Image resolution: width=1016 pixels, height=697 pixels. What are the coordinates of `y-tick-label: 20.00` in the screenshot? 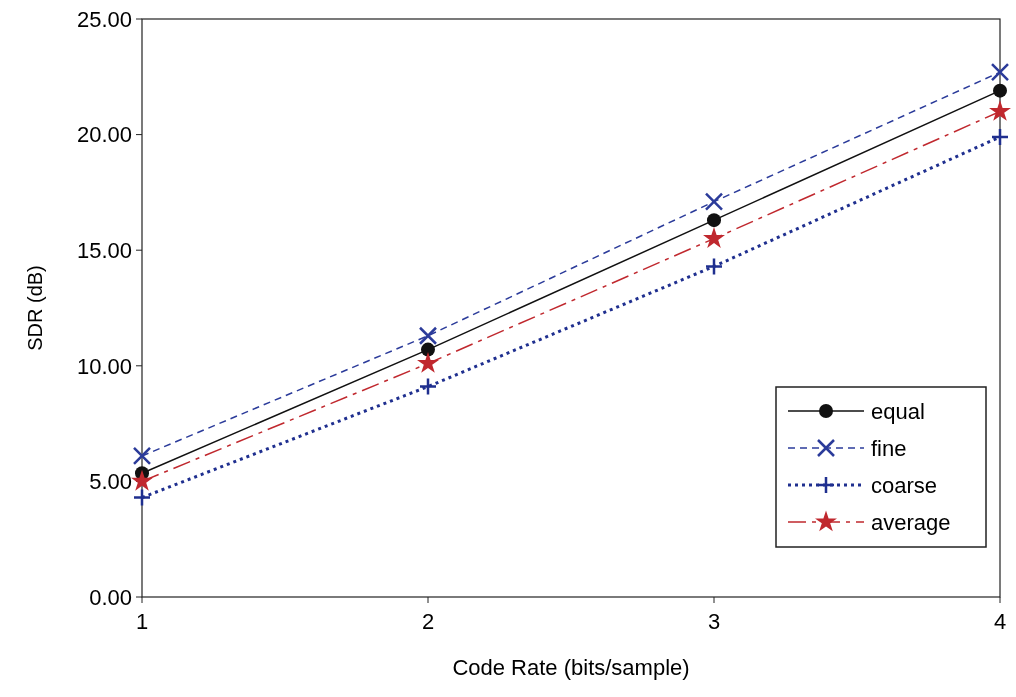 It's located at (104, 135).